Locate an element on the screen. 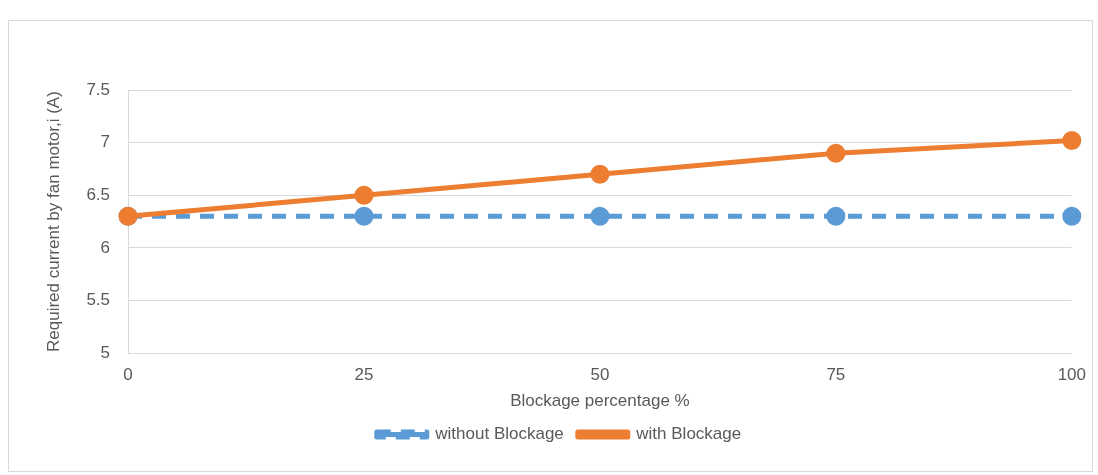 The height and width of the screenshot is (475, 1098). y-tick-label: 7.5 is located at coordinates (98, 89).